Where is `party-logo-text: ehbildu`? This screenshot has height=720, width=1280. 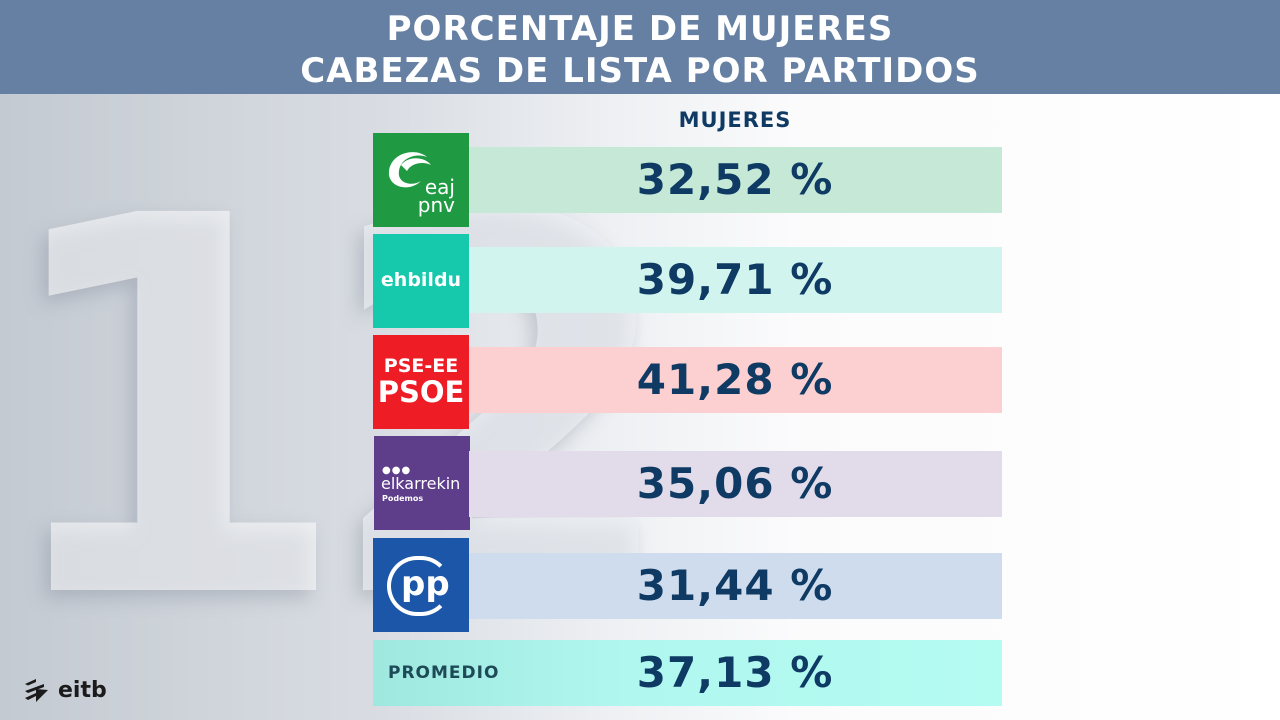
party-logo-text: ehbildu is located at coordinates (421, 280).